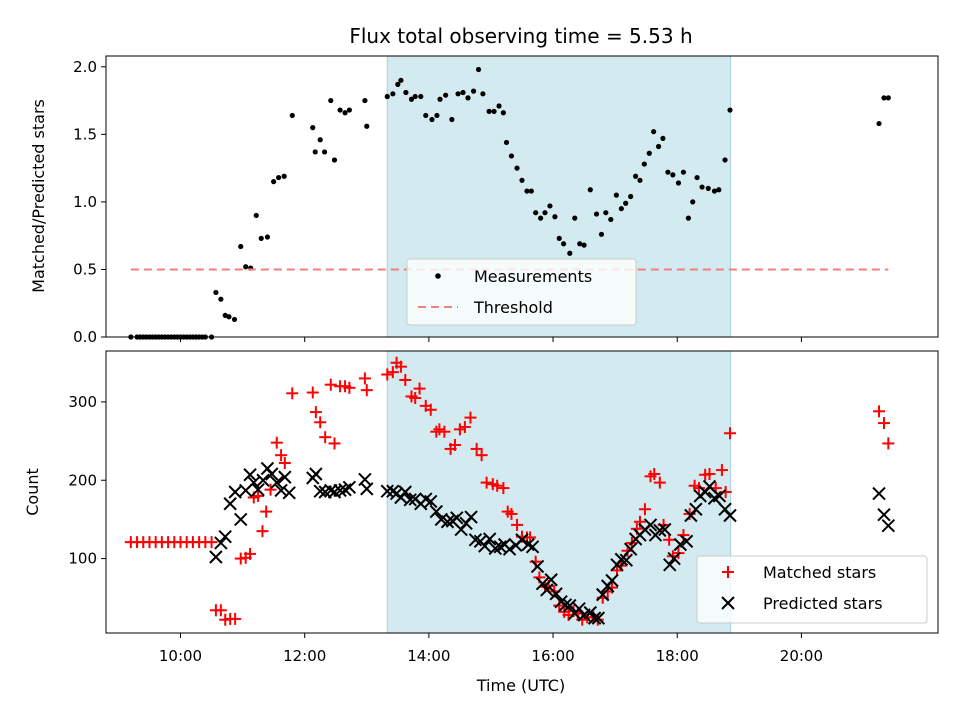 This screenshot has width=960, height=720. I want to click on bottom-legend-box, so click(812, 589).